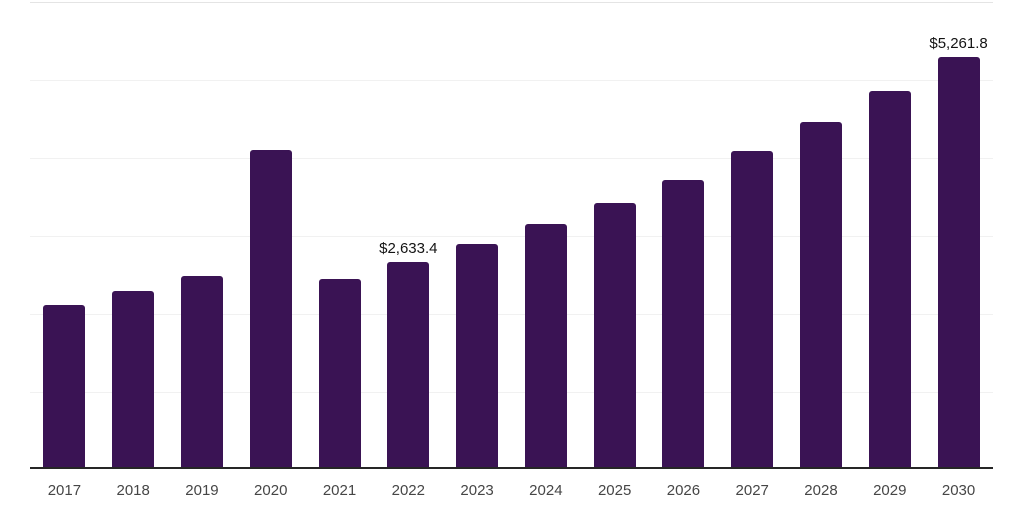 The image size is (1024, 512). Describe the element at coordinates (133, 234) in the screenshot. I see `bar-slot-2018` at that location.